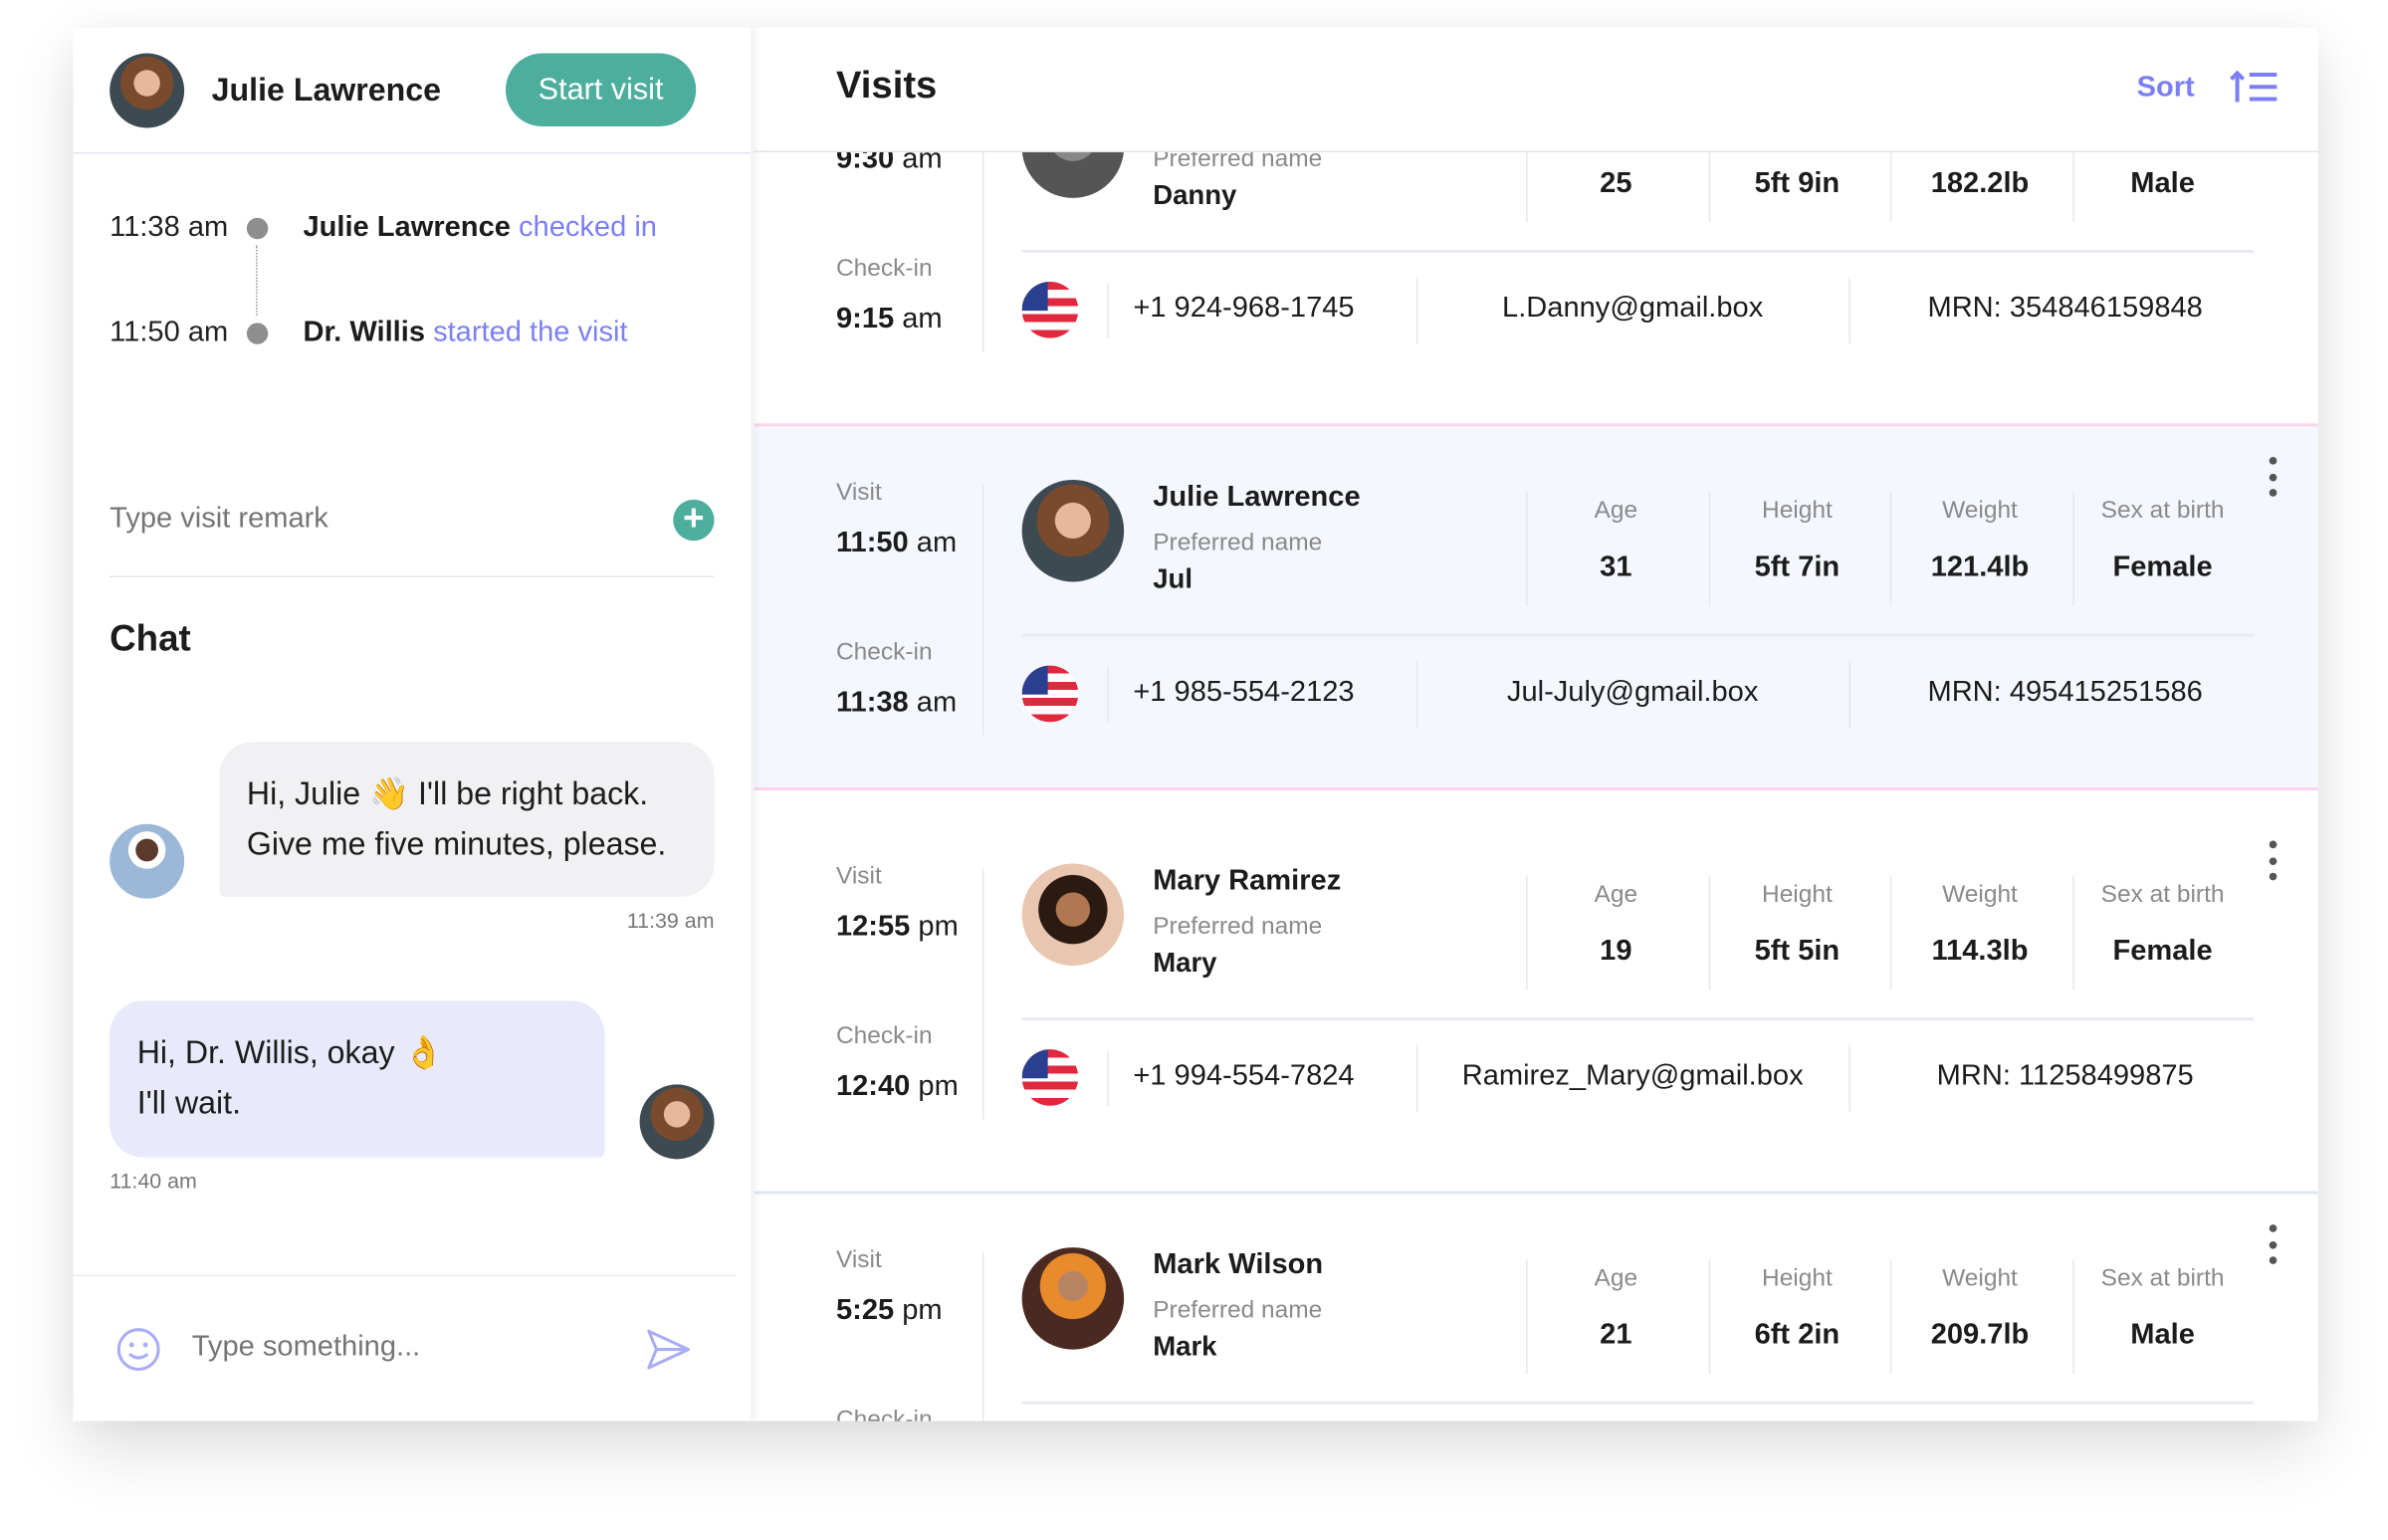 This screenshot has height=1540, width=2388. I want to click on time: 12:40, so click(873, 1087).